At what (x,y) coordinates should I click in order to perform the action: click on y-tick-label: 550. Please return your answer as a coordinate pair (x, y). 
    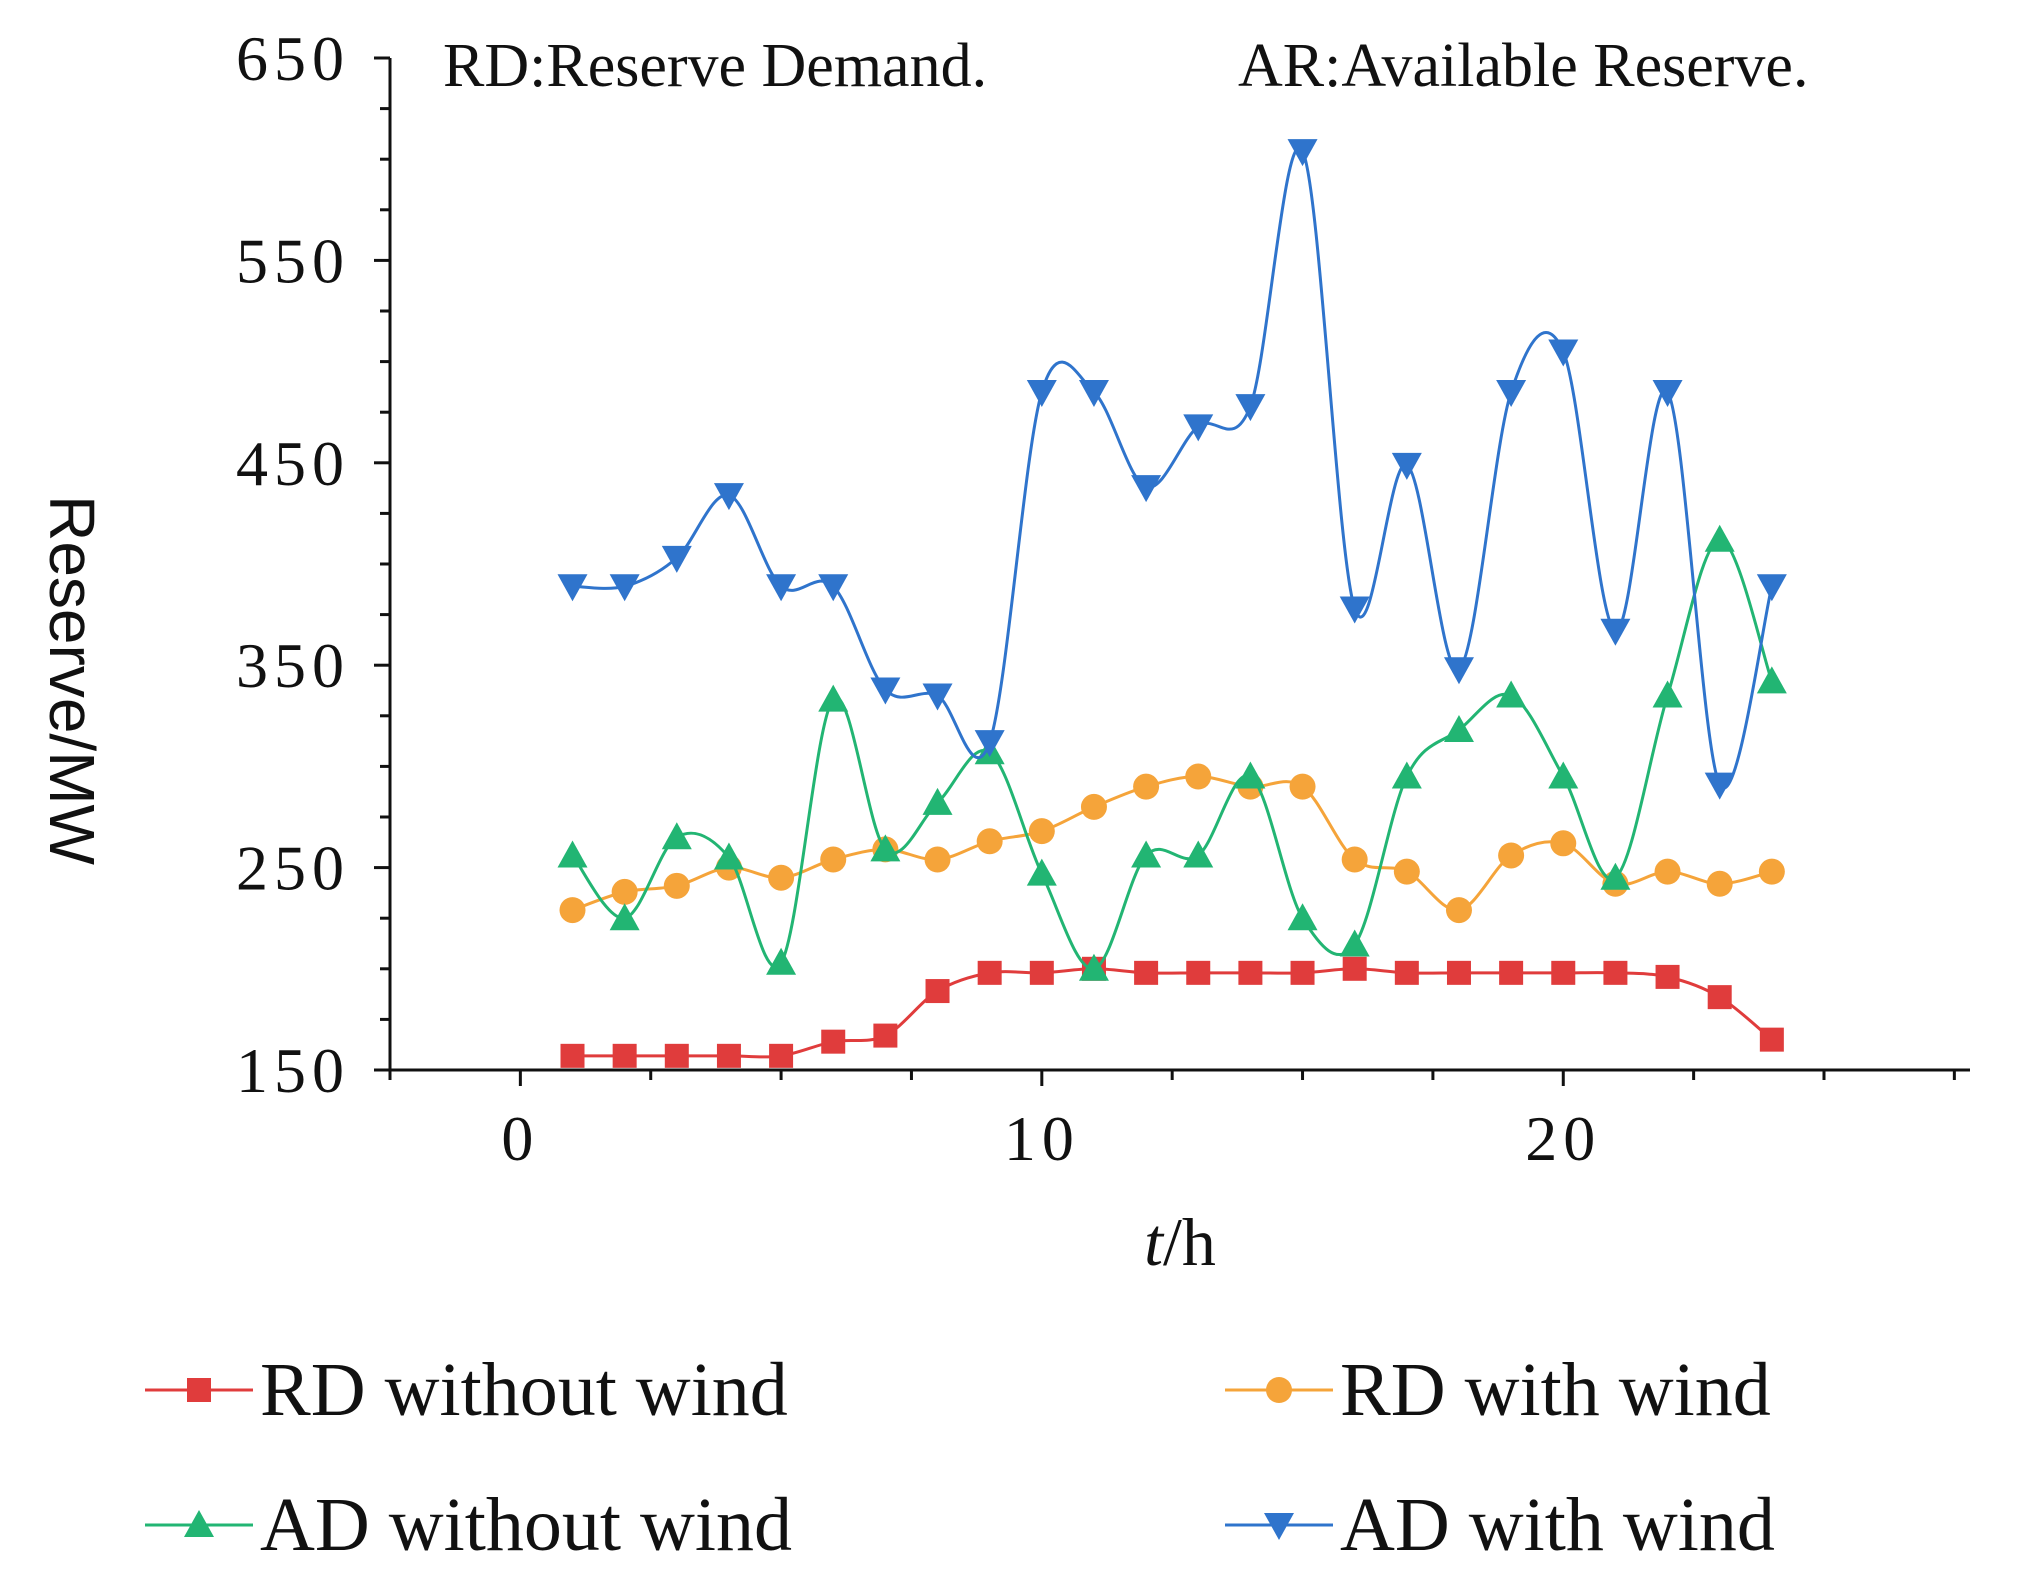
    Looking at the image, I should click on (293, 260).